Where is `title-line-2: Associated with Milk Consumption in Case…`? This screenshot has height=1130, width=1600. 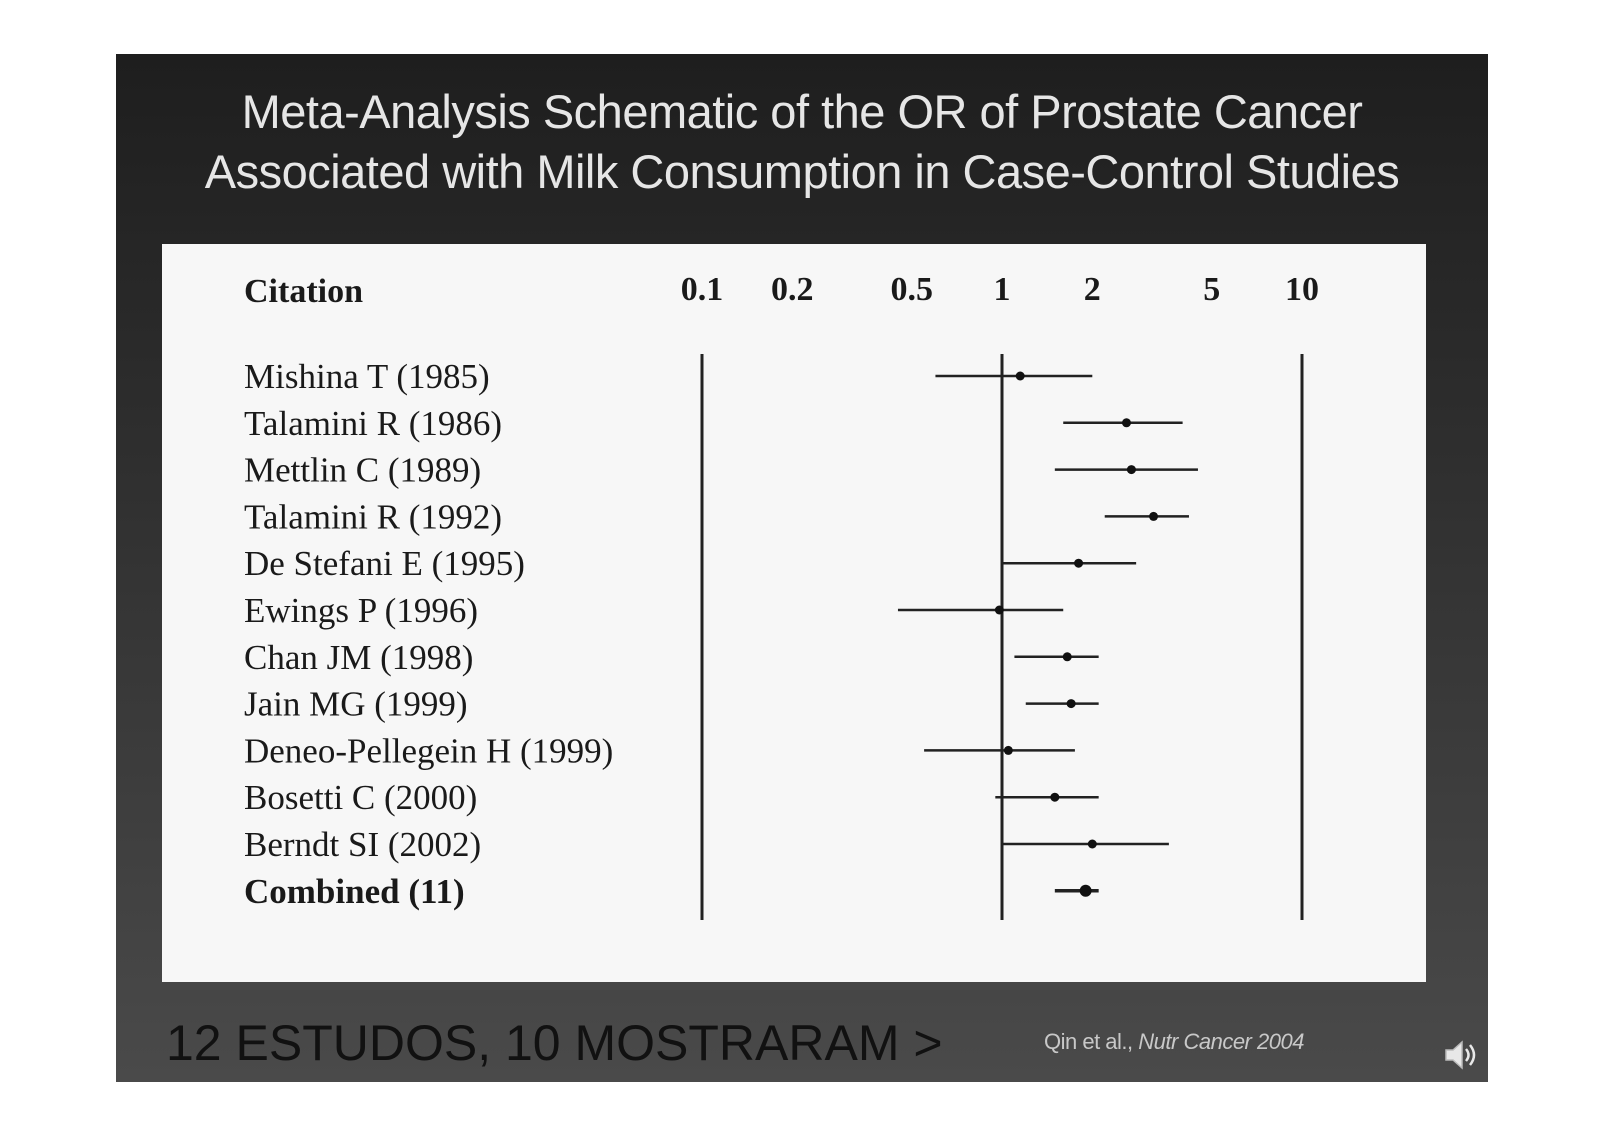 title-line-2: Associated with Milk Consumption in Case… is located at coordinates (802, 171).